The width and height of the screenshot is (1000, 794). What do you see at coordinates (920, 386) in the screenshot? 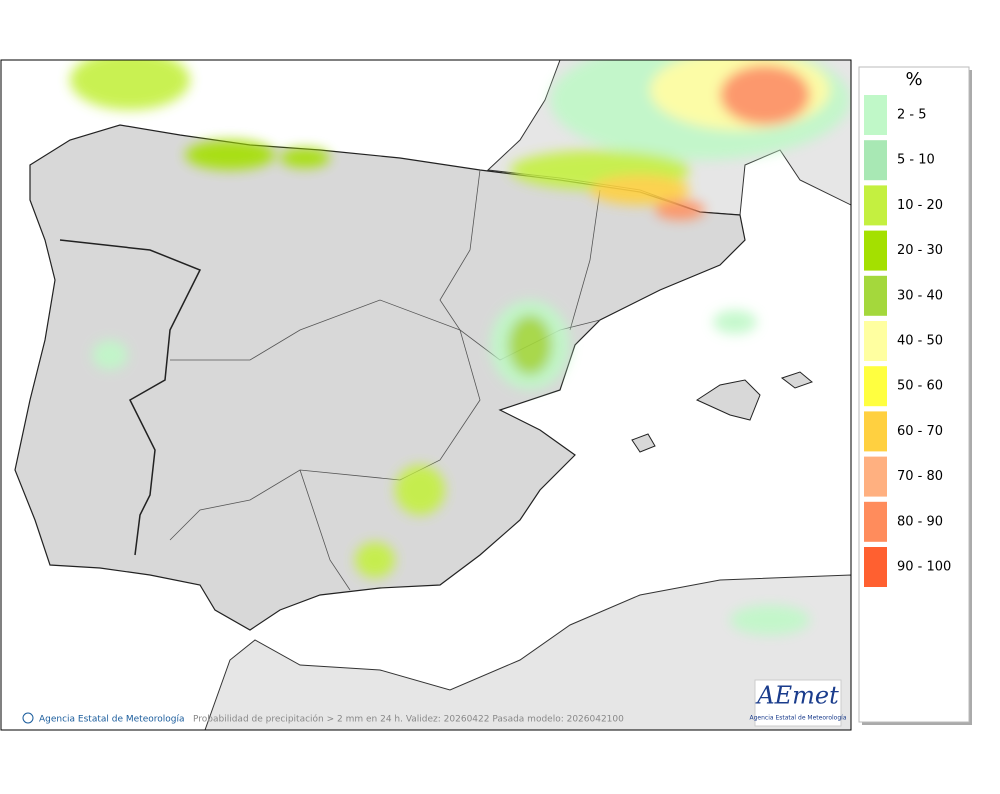
I see `legend-label: 50 - 60` at bounding box center [920, 386].